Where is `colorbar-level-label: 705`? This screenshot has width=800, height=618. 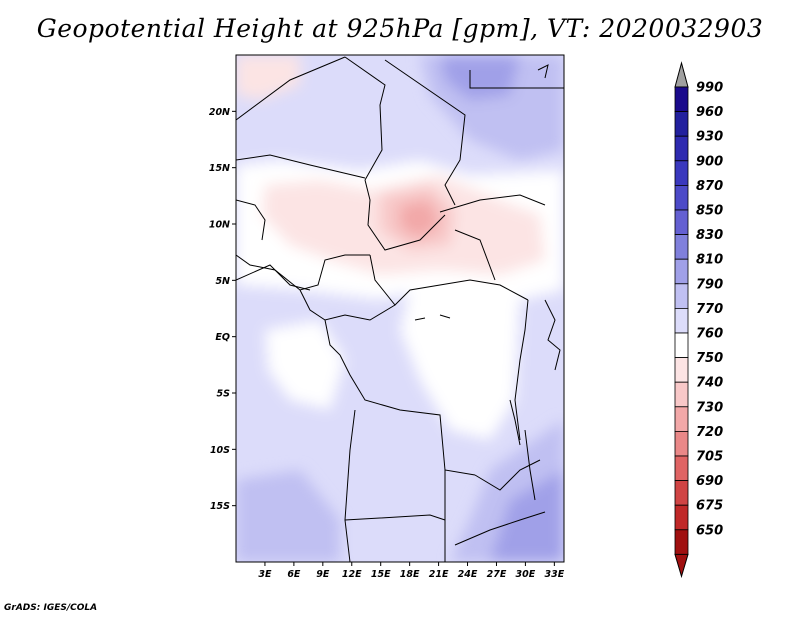
colorbar-level-label: 705 is located at coordinates (709, 457).